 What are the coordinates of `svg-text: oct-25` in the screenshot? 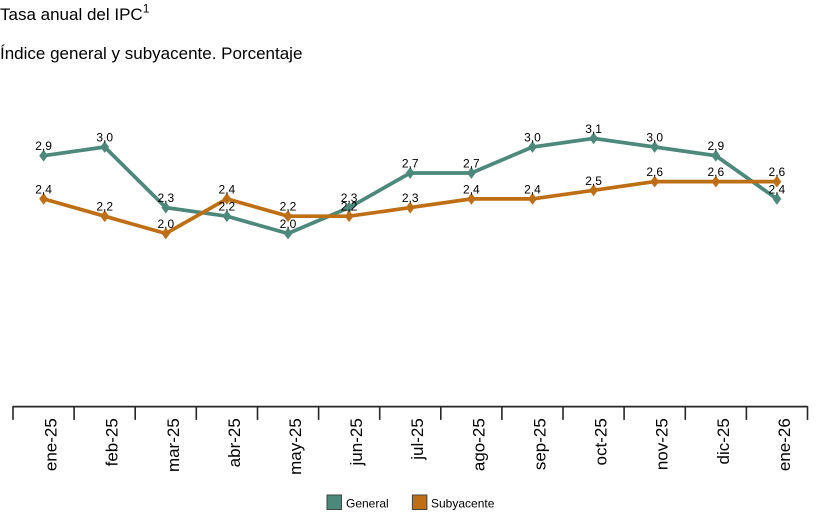 It's located at (601, 441).